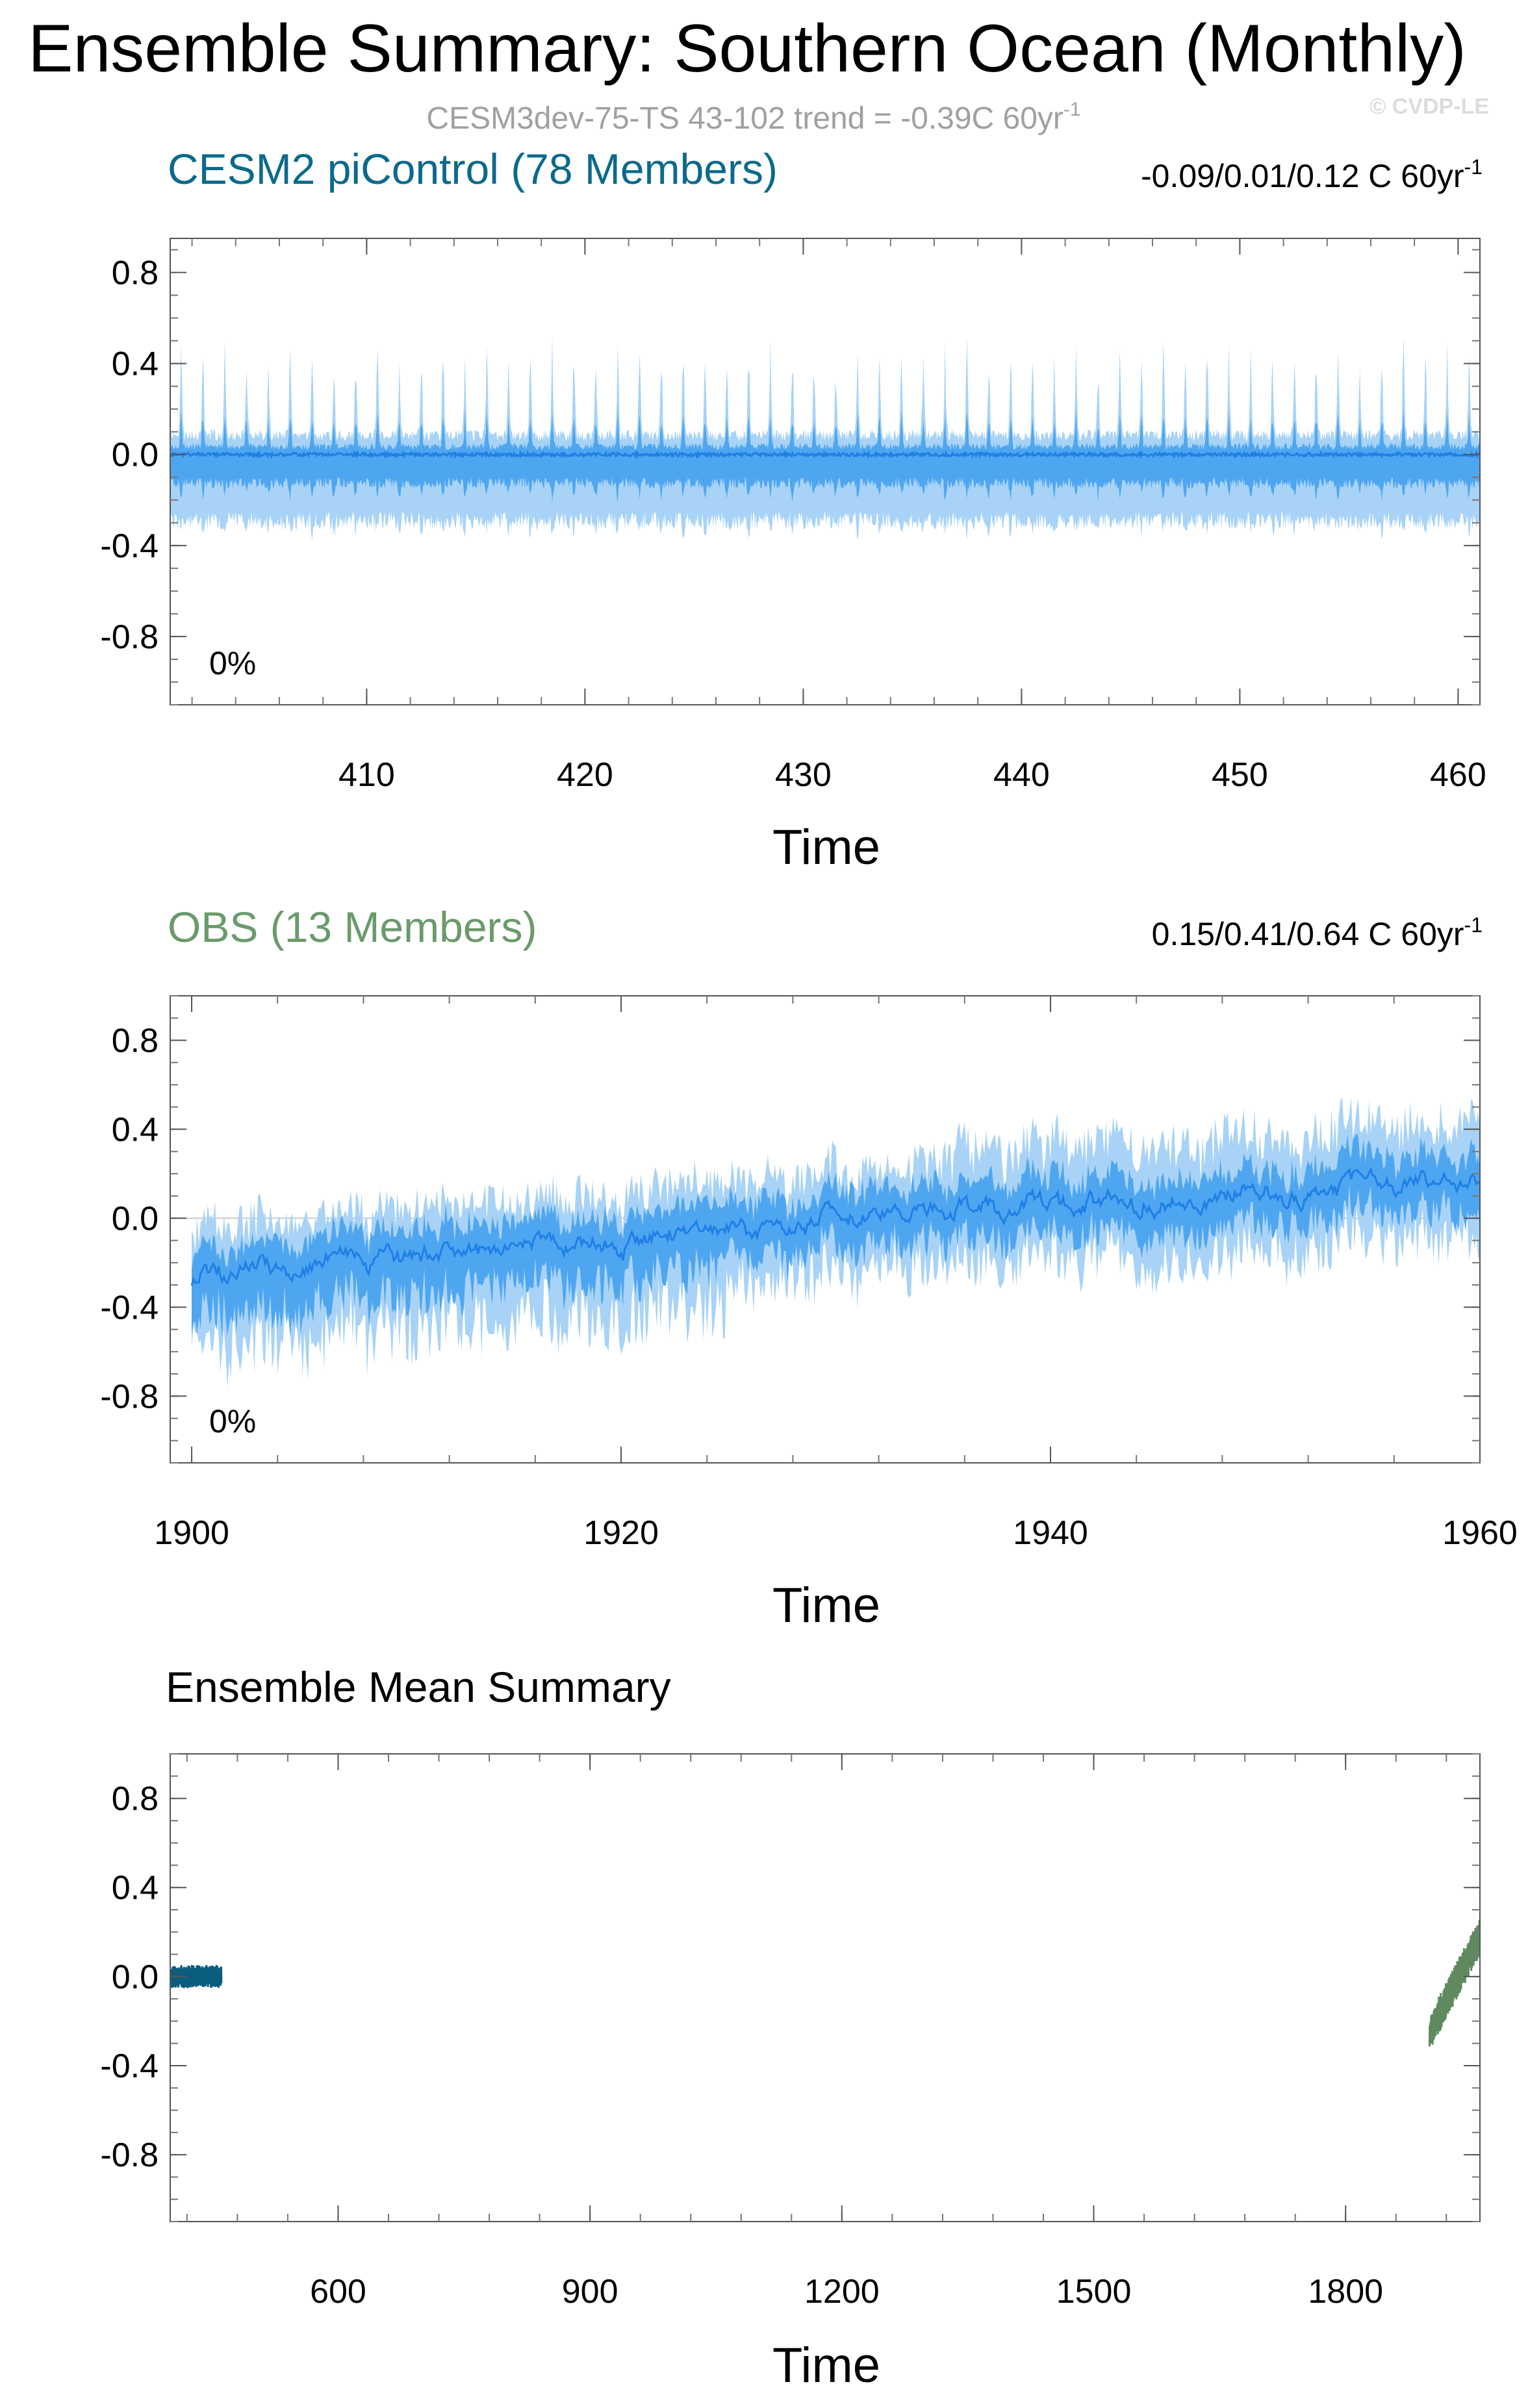  What do you see at coordinates (1455, 1983) in the screenshot?
I see `obs-mean-summary-line` at bounding box center [1455, 1983].